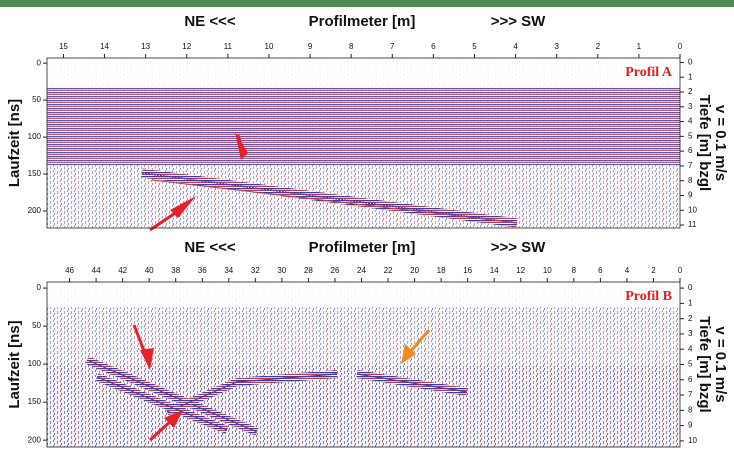  Describe the element at coordinates (308, 270) in the screenshot. I see `x-tick-label: 28` at that location.